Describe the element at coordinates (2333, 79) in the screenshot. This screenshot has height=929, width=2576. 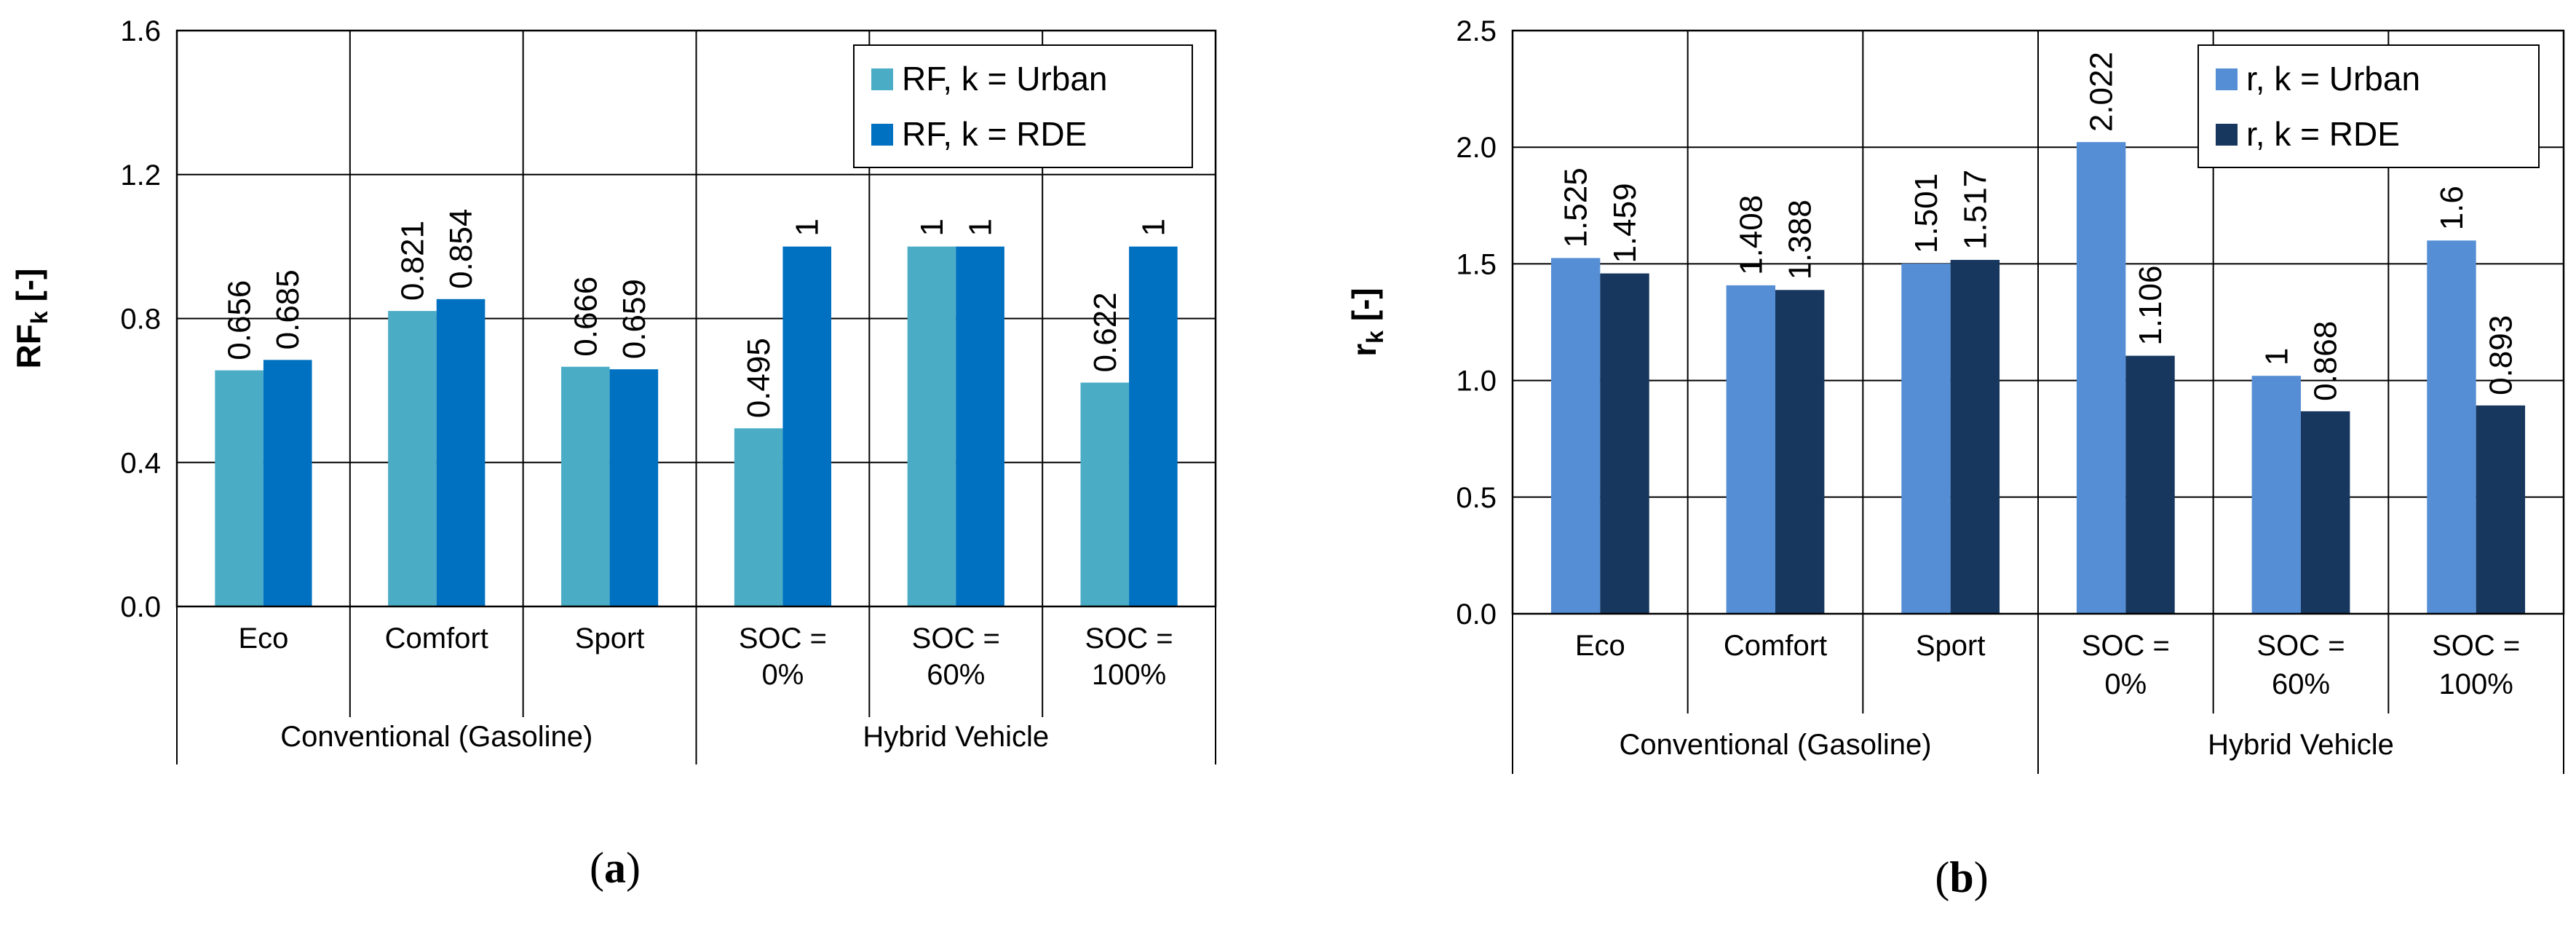
I see `legend-label: r, k = Urban` at that location.